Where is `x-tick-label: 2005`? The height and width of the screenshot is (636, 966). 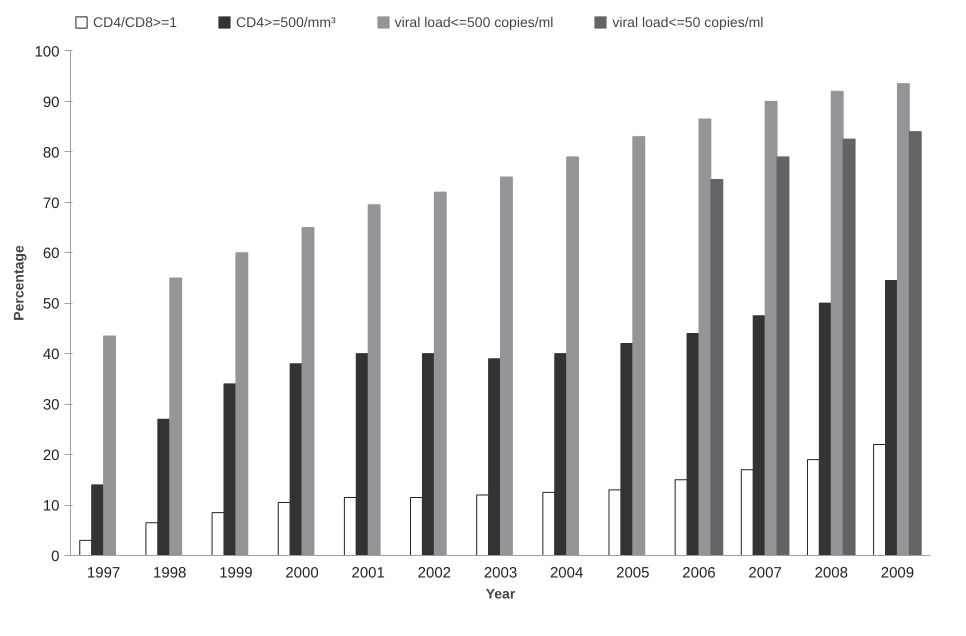 x-tick-label: 2005 is located at coordinates (633, 573).